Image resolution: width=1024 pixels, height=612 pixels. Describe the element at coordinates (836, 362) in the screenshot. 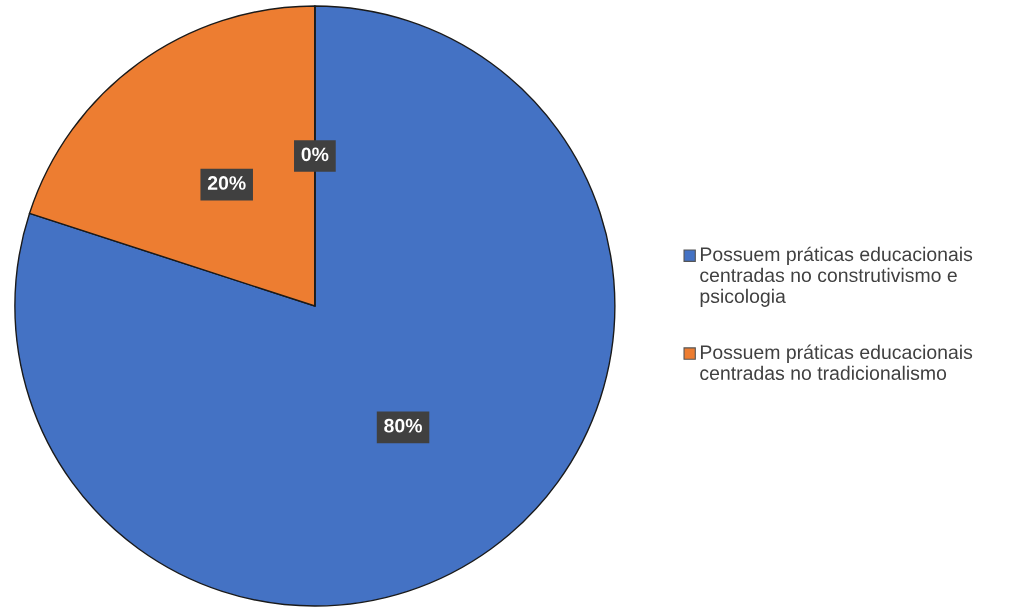

I see `legend-label: Possuem práticas educacionais centradas no tradicionalismo` at that location.